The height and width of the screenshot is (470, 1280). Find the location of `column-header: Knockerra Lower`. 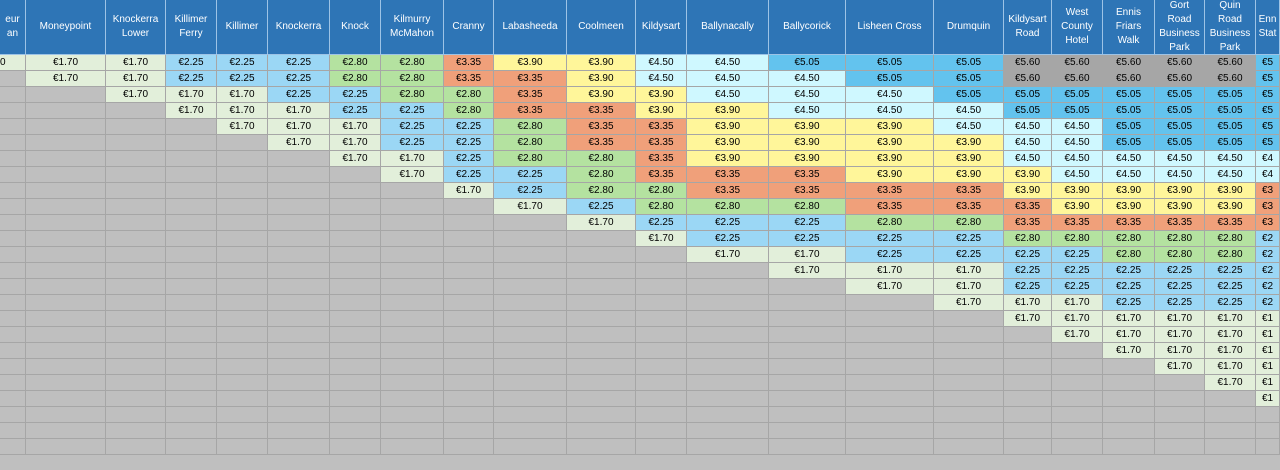

column-header: Knockerra Lower is located at coordinates (136, 27).